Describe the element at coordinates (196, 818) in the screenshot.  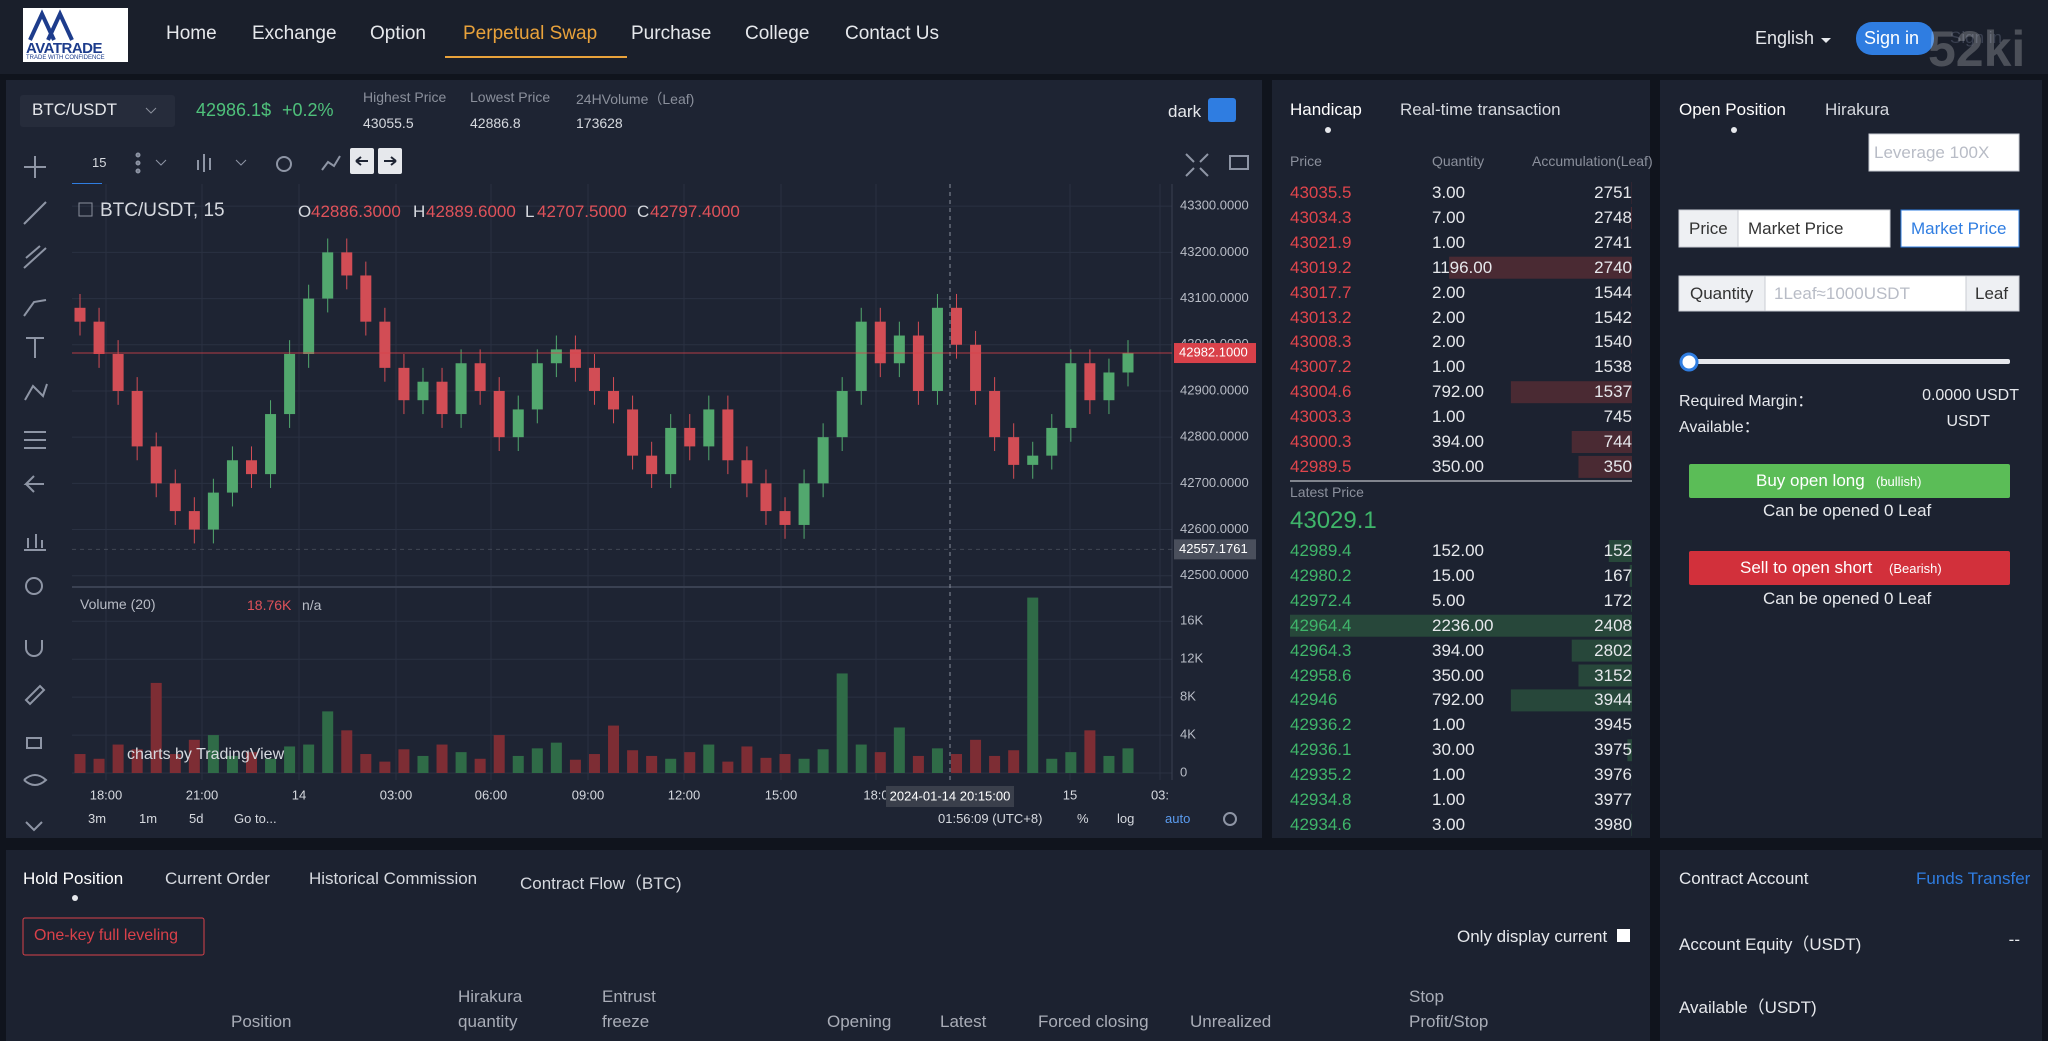
I see `range-button: 5d` at that location.